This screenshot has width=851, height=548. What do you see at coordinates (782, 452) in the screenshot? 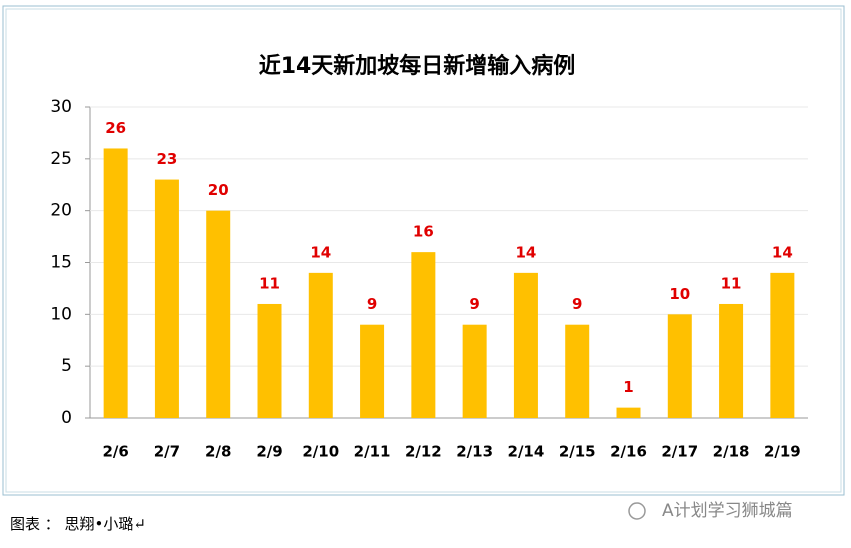
I see `x-tick-label: 2/19` at bounding box center [782, 452].